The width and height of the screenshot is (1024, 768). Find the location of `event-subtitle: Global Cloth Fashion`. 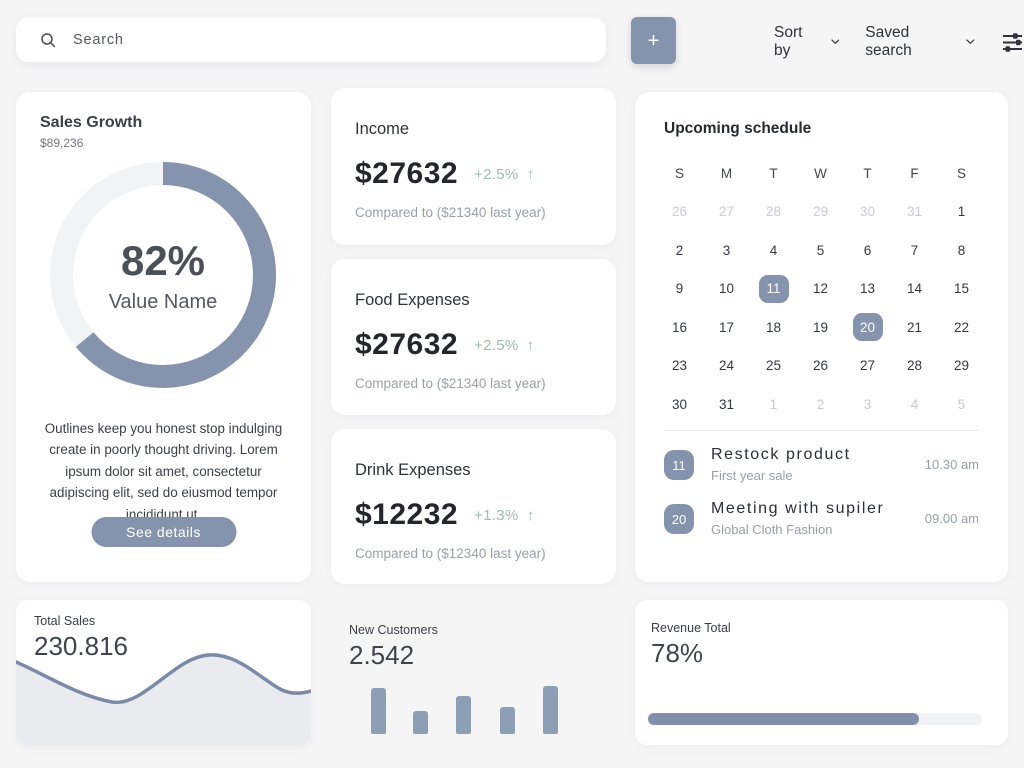

event-subtitle: Global Cloth Fashion is located at coordinates (772, 529).